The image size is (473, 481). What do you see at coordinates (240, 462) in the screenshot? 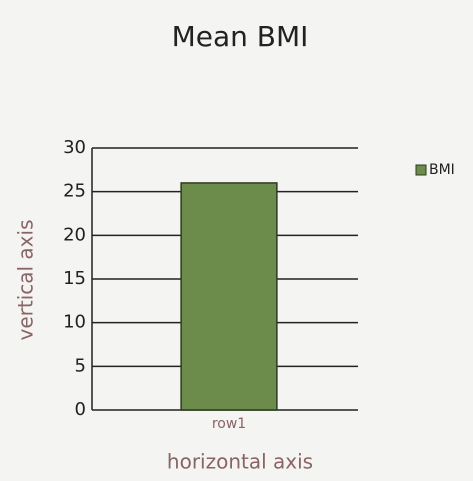
I see `x-axis-label: horizontal axis` at bounding box center [240, 462].